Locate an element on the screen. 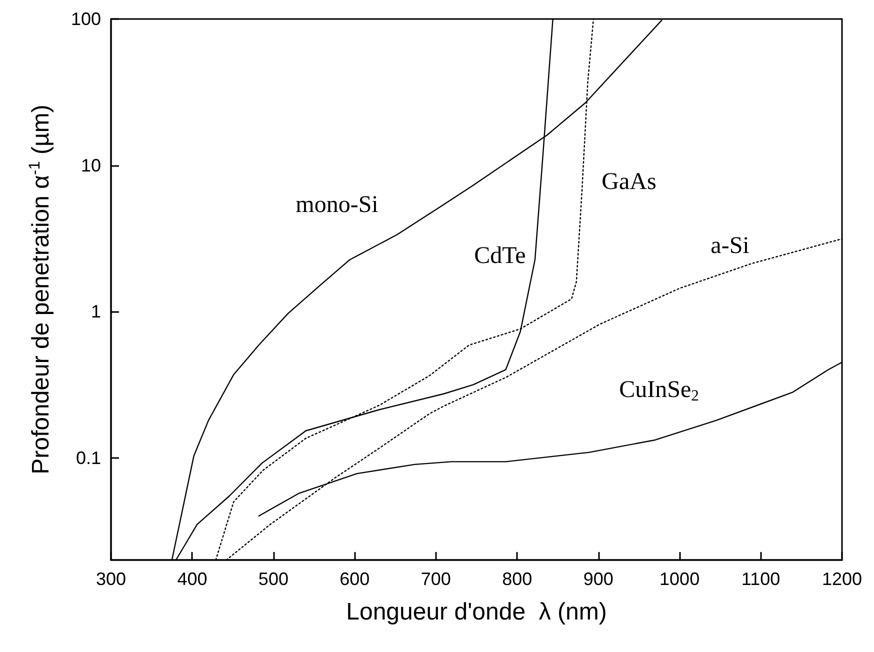 The width and height of the screenshot is (874, 652). x-tick-label: 600 is located at coordinates (355, 579).